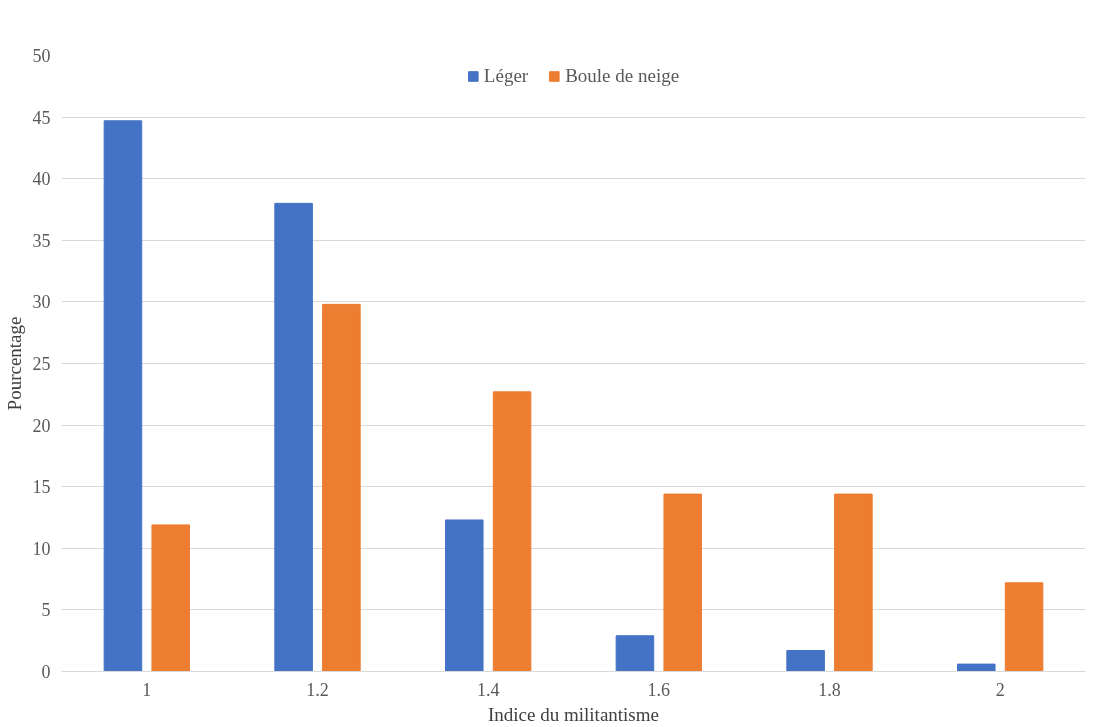  What do you see at coordinates (41, 56) in the screenshot?
I see `y-tick-label: 50` at bounding box center [41, 56].